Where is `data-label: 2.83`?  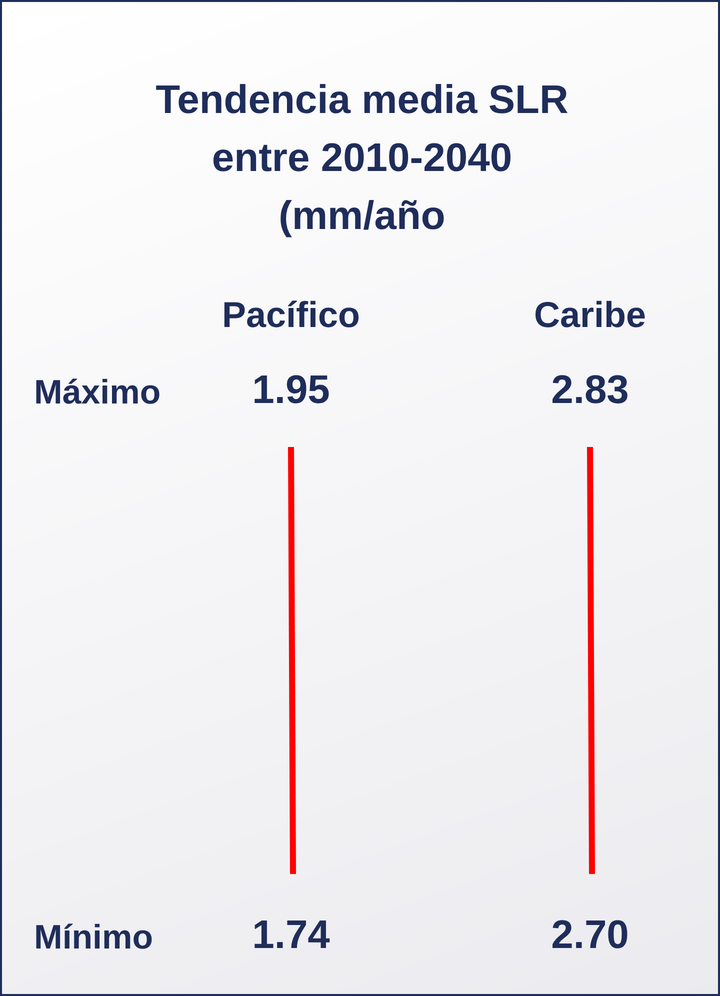 data-label: 2.83 is located at coordinates (590, 390).